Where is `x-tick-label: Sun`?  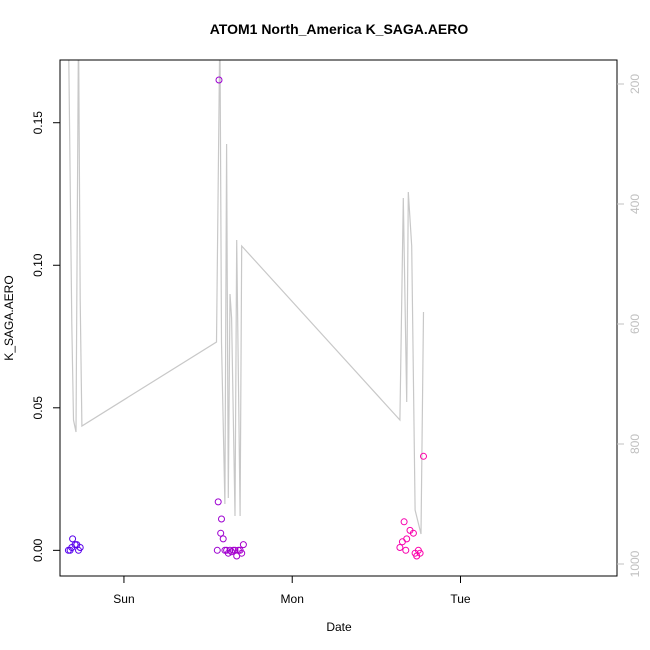 x-tick-label: Sun is located at coordinates (123, 599).